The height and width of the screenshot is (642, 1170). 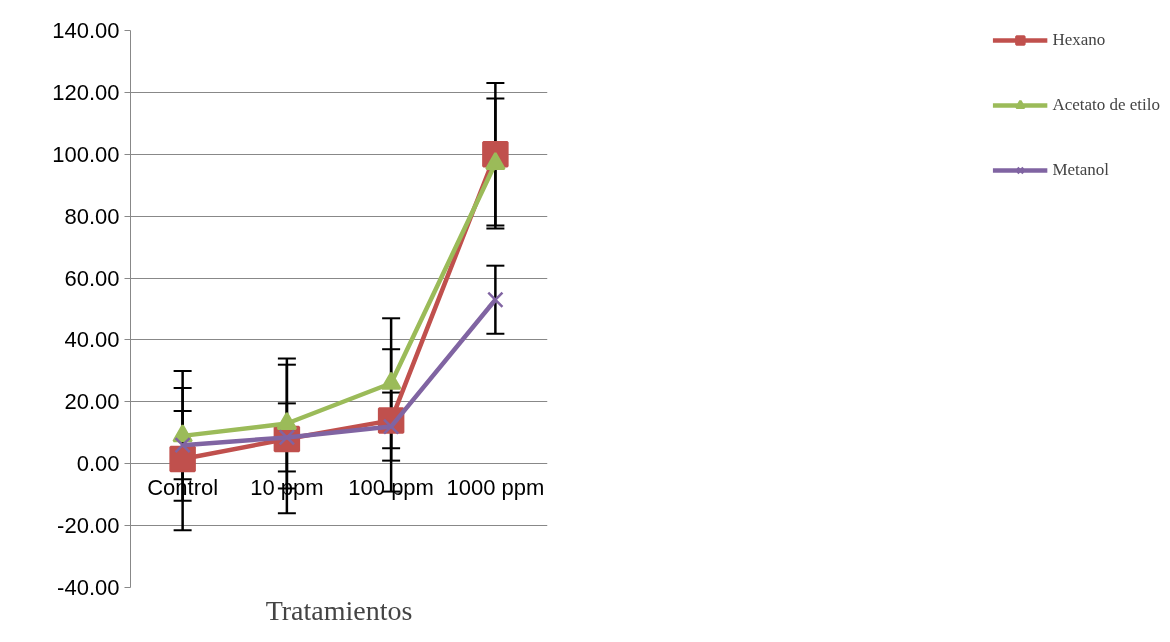 What do you see at coordinates (339, 610) in the screenshot?
I see `x-axis-title: Tratamientos` at bounding box center [339, 610].